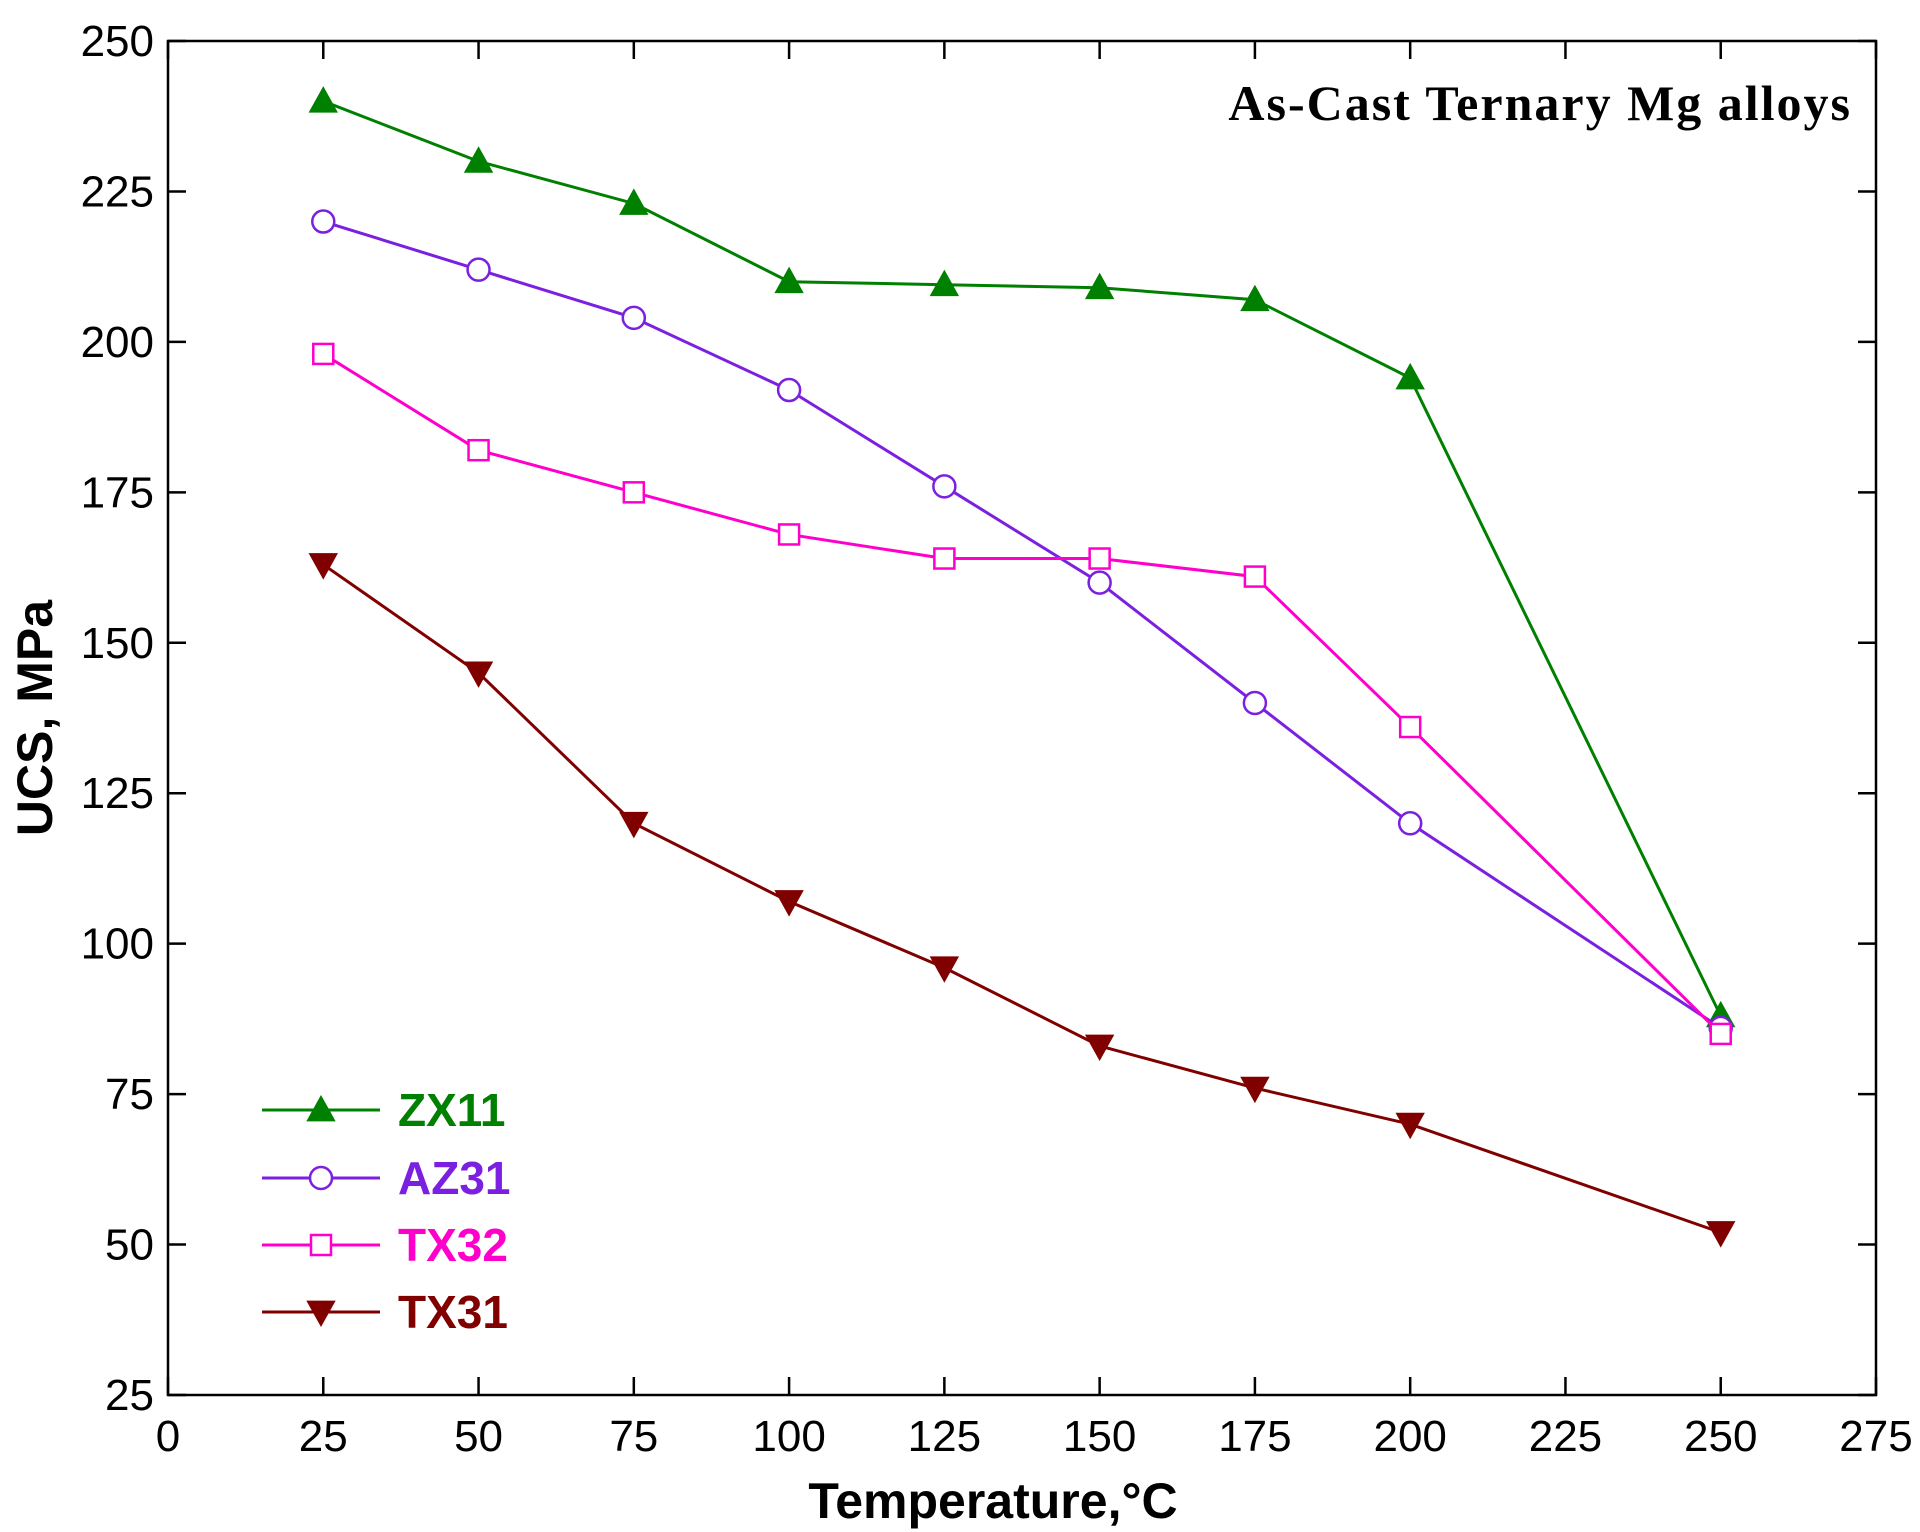 This screenshot has height=1532, width=1920. What do you see at coordinates (453, 1245) in the screenshot?
I see `legend-label-tx32: TX32` at bounding box center [453, 1245].